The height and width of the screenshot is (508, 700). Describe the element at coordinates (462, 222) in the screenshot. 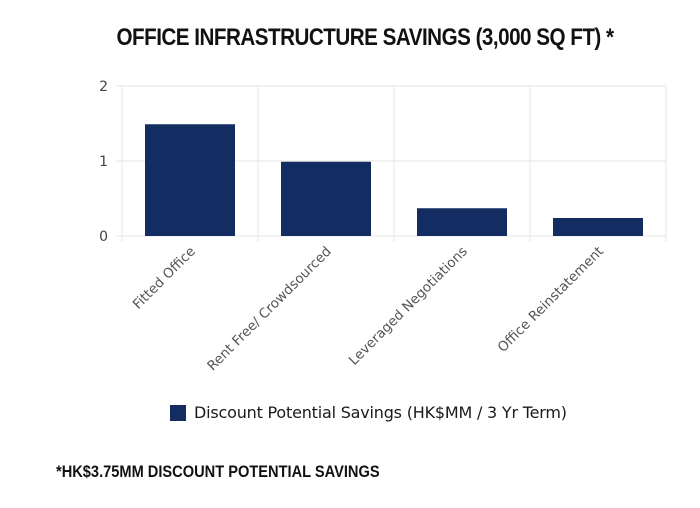

I see `bar-leveraged-negotiations` at that location.